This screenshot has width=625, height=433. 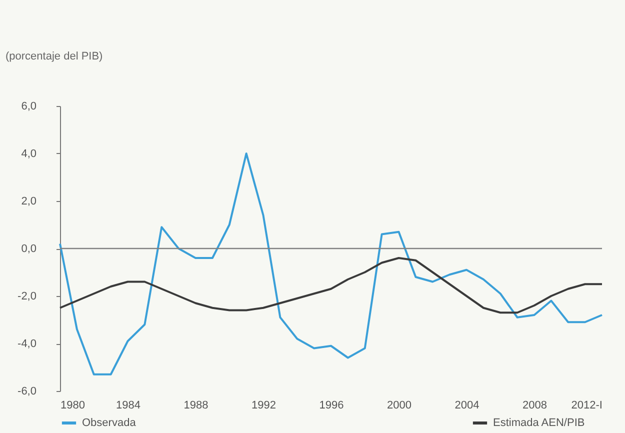 What do you see at coordinates (196, 406) in the screenshot?
I see `x-tick-label: 1988` at bounding box center [196, 406].